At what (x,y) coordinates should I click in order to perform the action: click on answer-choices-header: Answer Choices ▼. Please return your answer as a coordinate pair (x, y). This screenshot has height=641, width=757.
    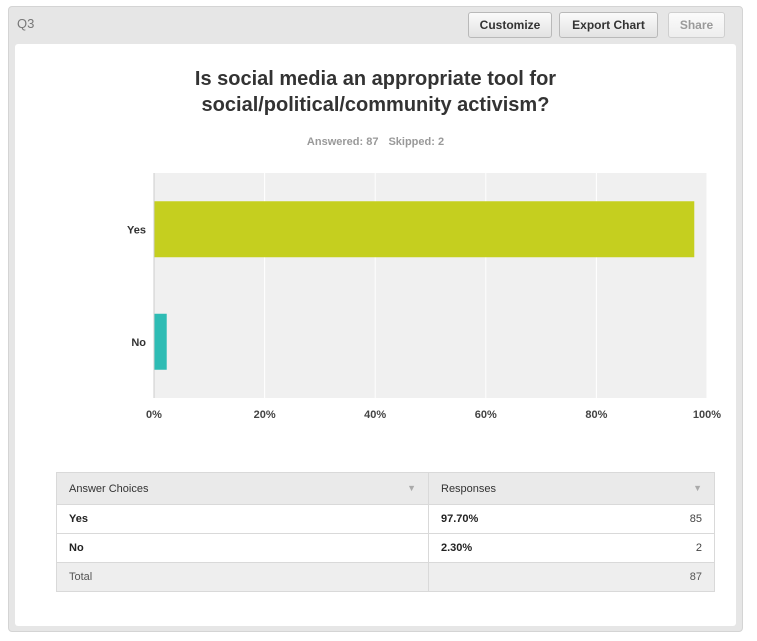
    Looking at the image, I should click on (242, 488).